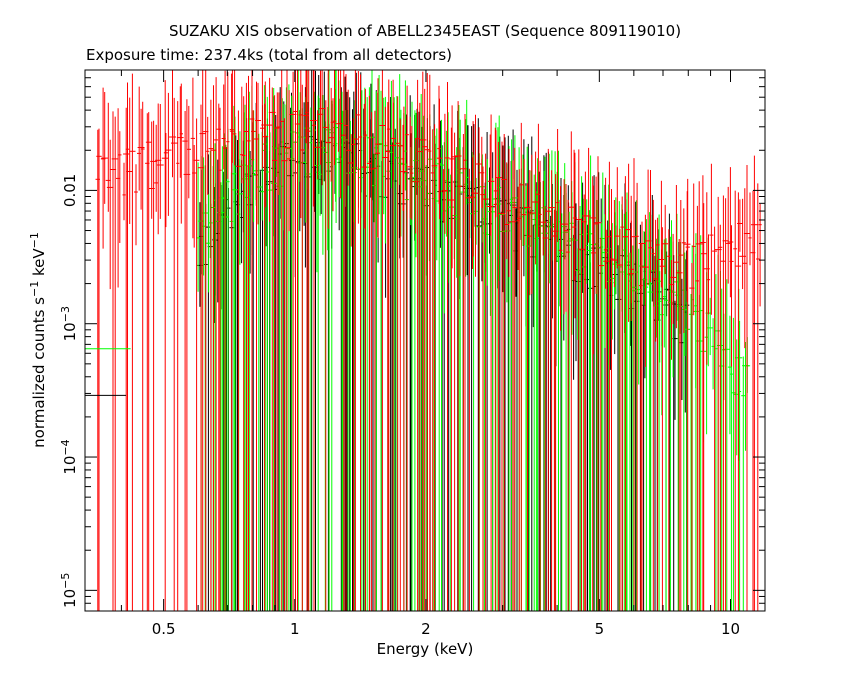 This screenshot has width=850, height=680. I want to click on x-tick-label: 10, so click(730, 629).